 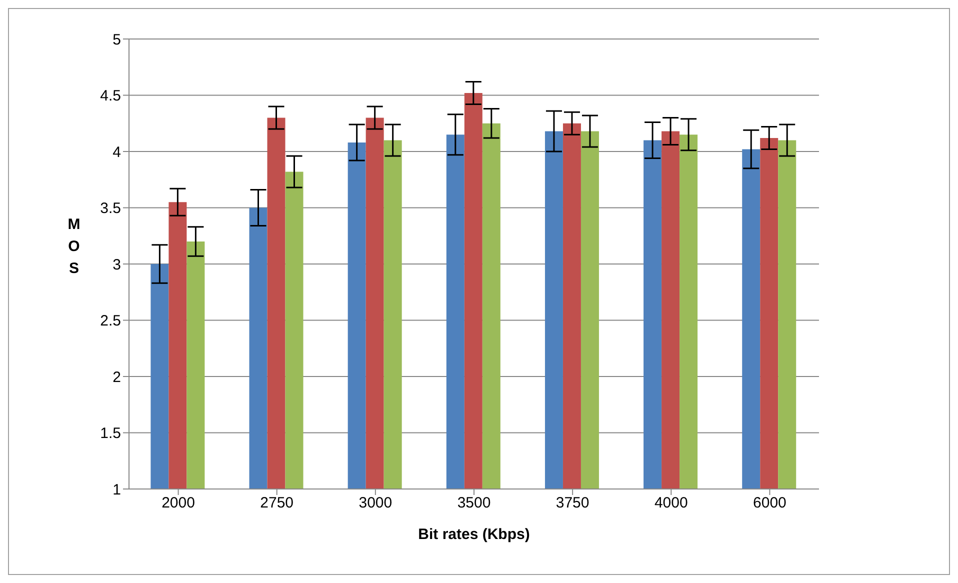 I want to click on x-tick-label: 2000, so click(x=178, y=503).